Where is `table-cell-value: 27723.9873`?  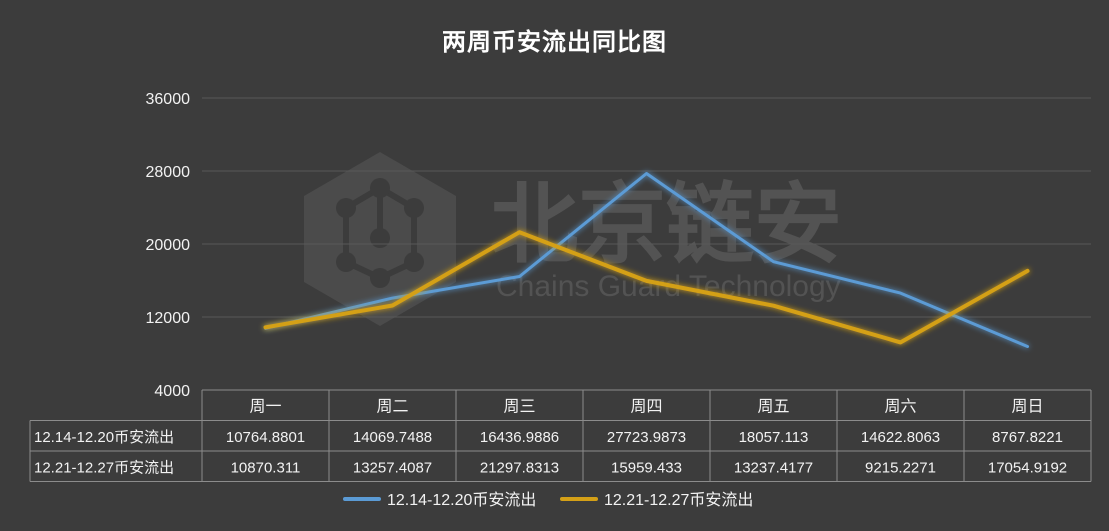 table-cell-value: 27723.9873 is located at coordinates (646, 437).